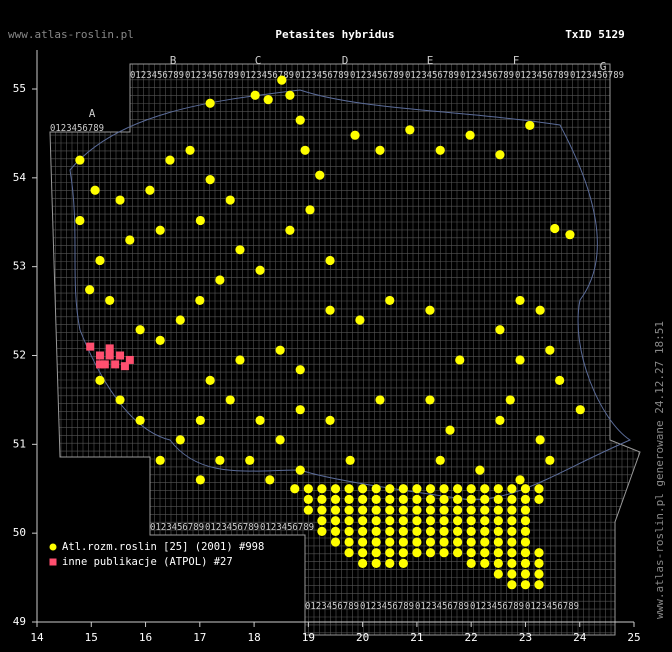 This screenshot has width=672, height=652. I want to click on x-tick-label: 19, so click(308, 637).